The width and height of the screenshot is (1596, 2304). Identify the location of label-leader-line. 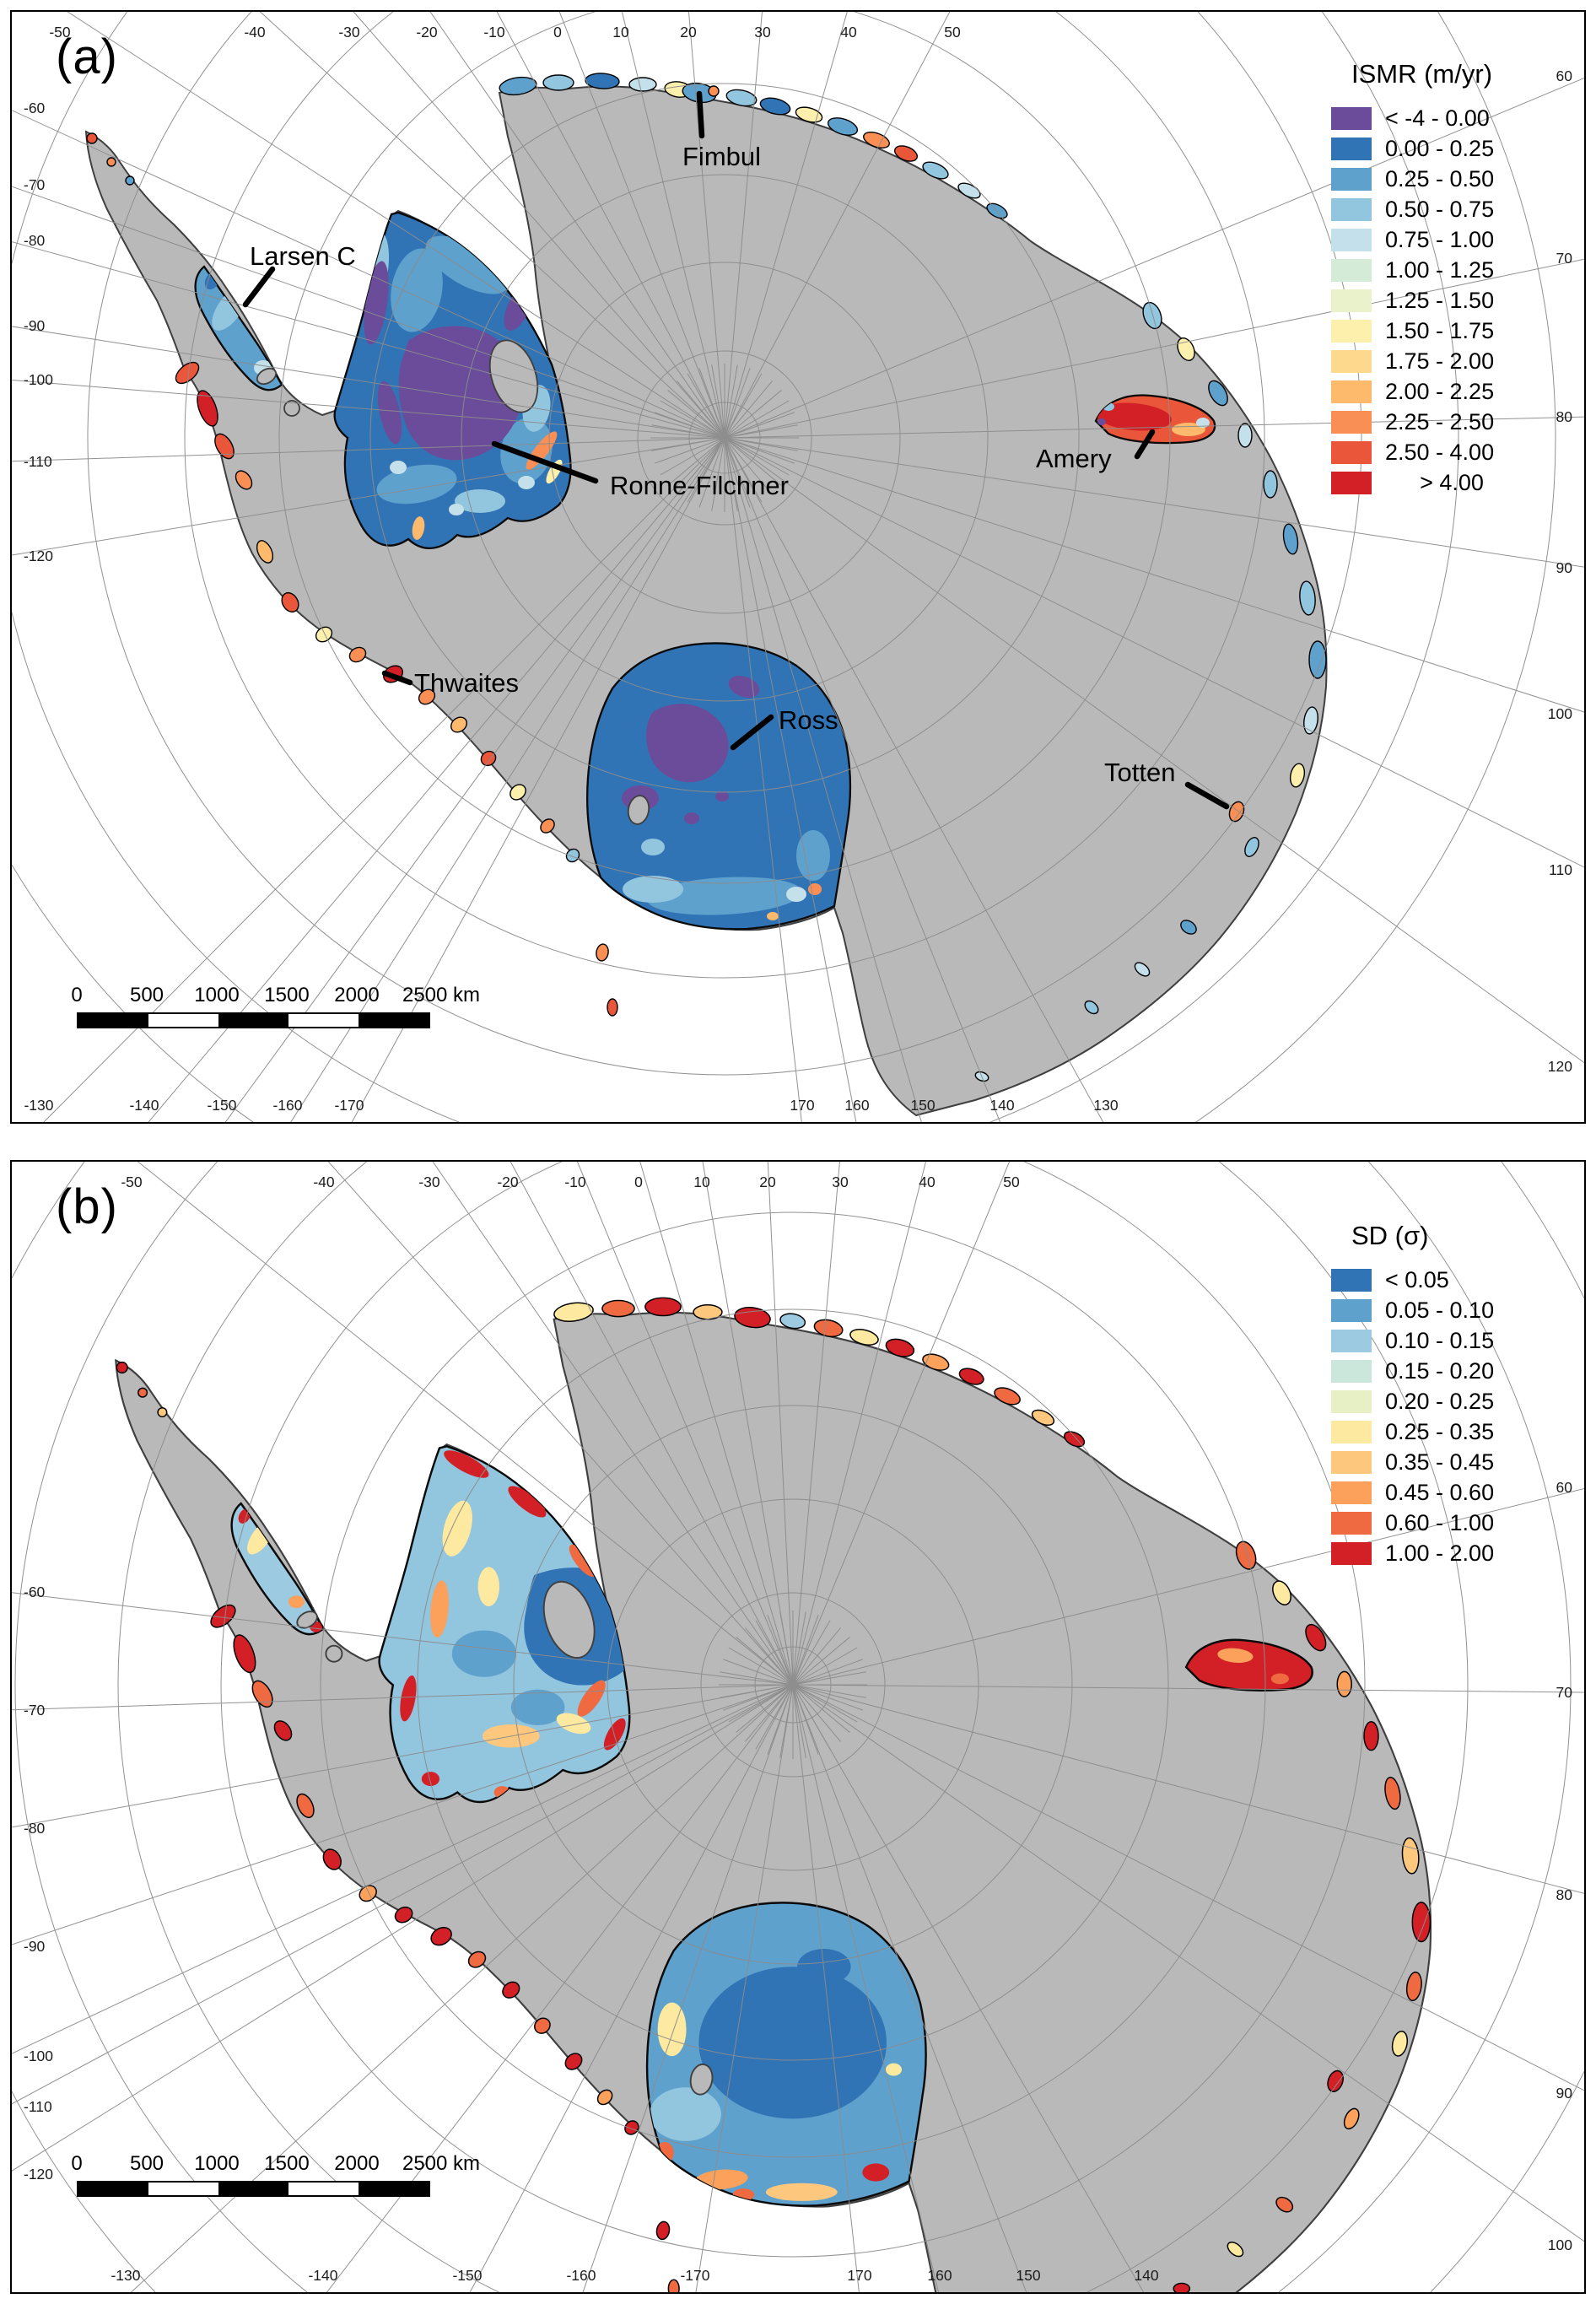
(752, 732).